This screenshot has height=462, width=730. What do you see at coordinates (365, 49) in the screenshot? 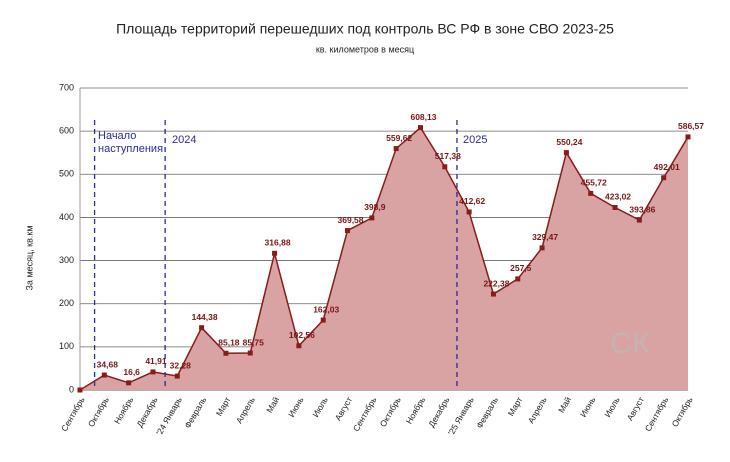
I see `chart-subtitle: кв. километров в месяц` at bounding box center [365, 49].